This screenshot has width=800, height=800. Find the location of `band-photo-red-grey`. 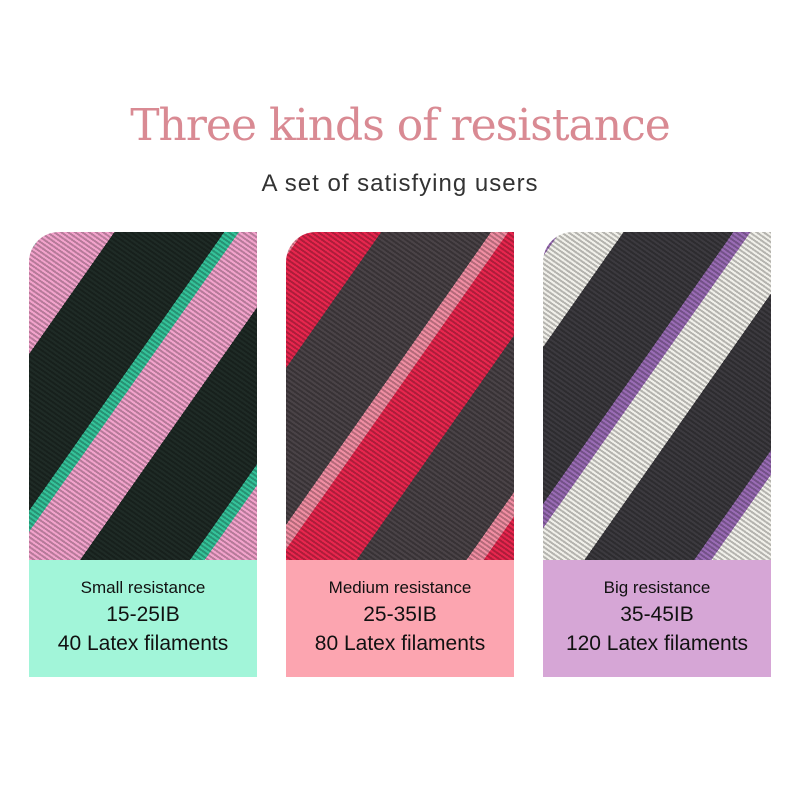

band-photo-red-grey is located at coordinates (400, 396).